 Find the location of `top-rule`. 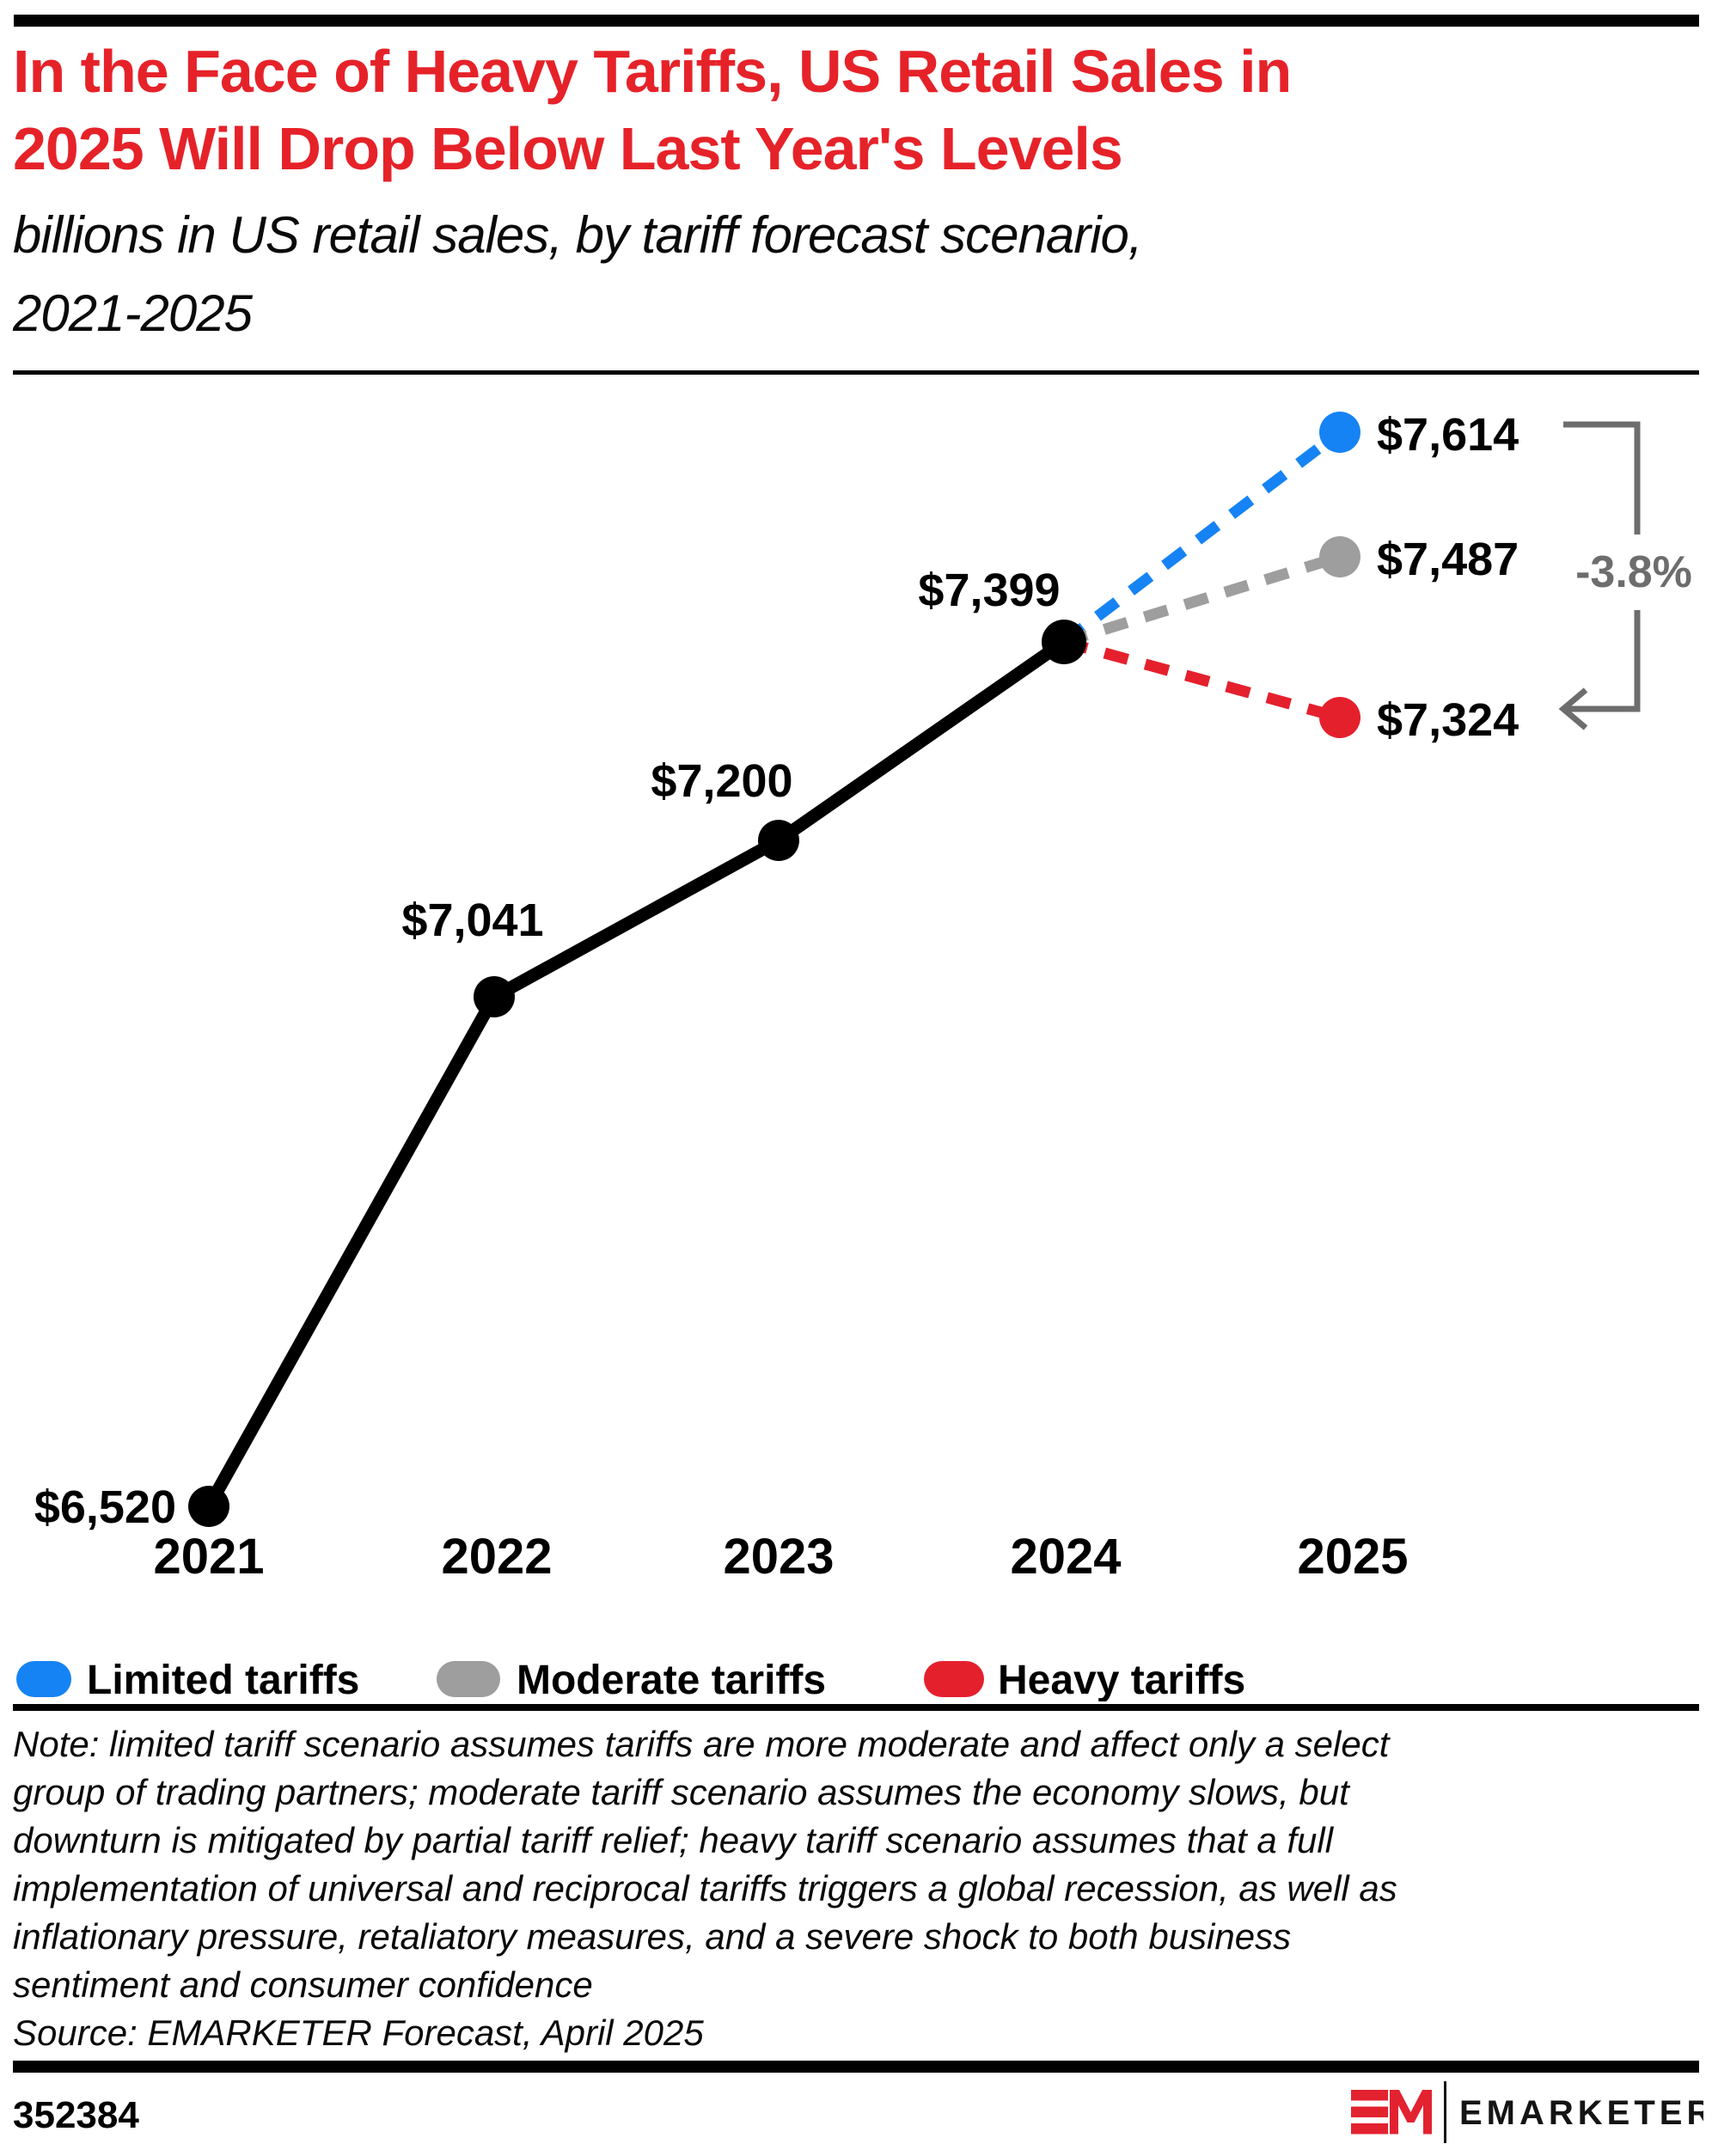

top-rule is located at coordinates (856, 21).